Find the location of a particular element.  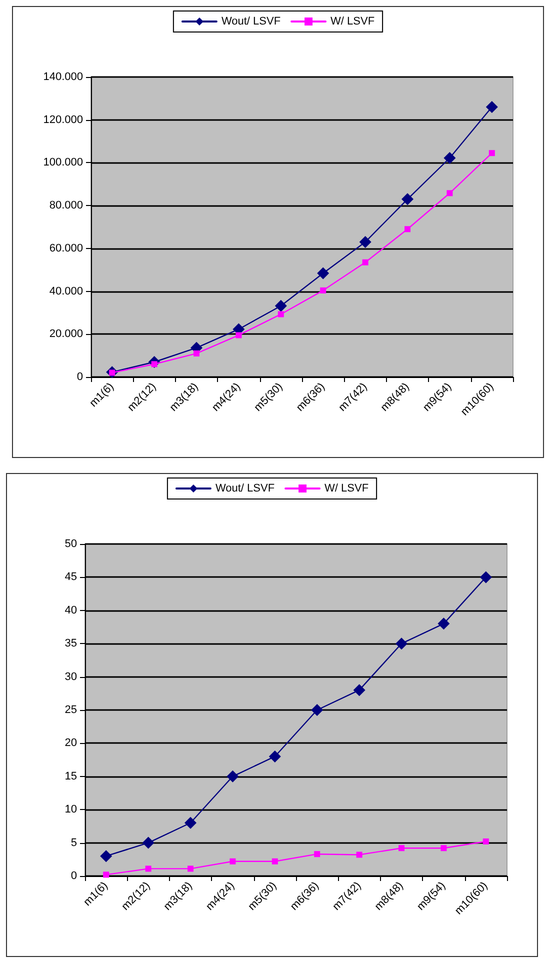

y-tick-label: 15 is located at coordinates (70, 776).